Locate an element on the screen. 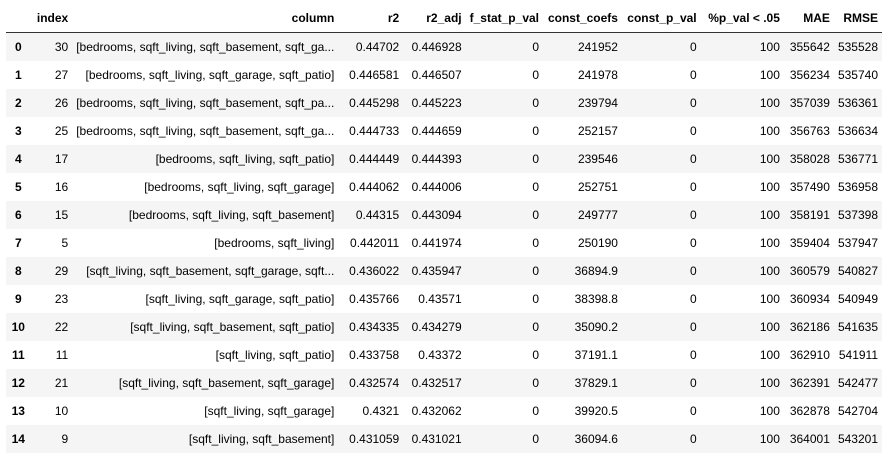 The height and width of the screenshot is (470, 882). row-index: 5 is located at coordinates (18, 186).